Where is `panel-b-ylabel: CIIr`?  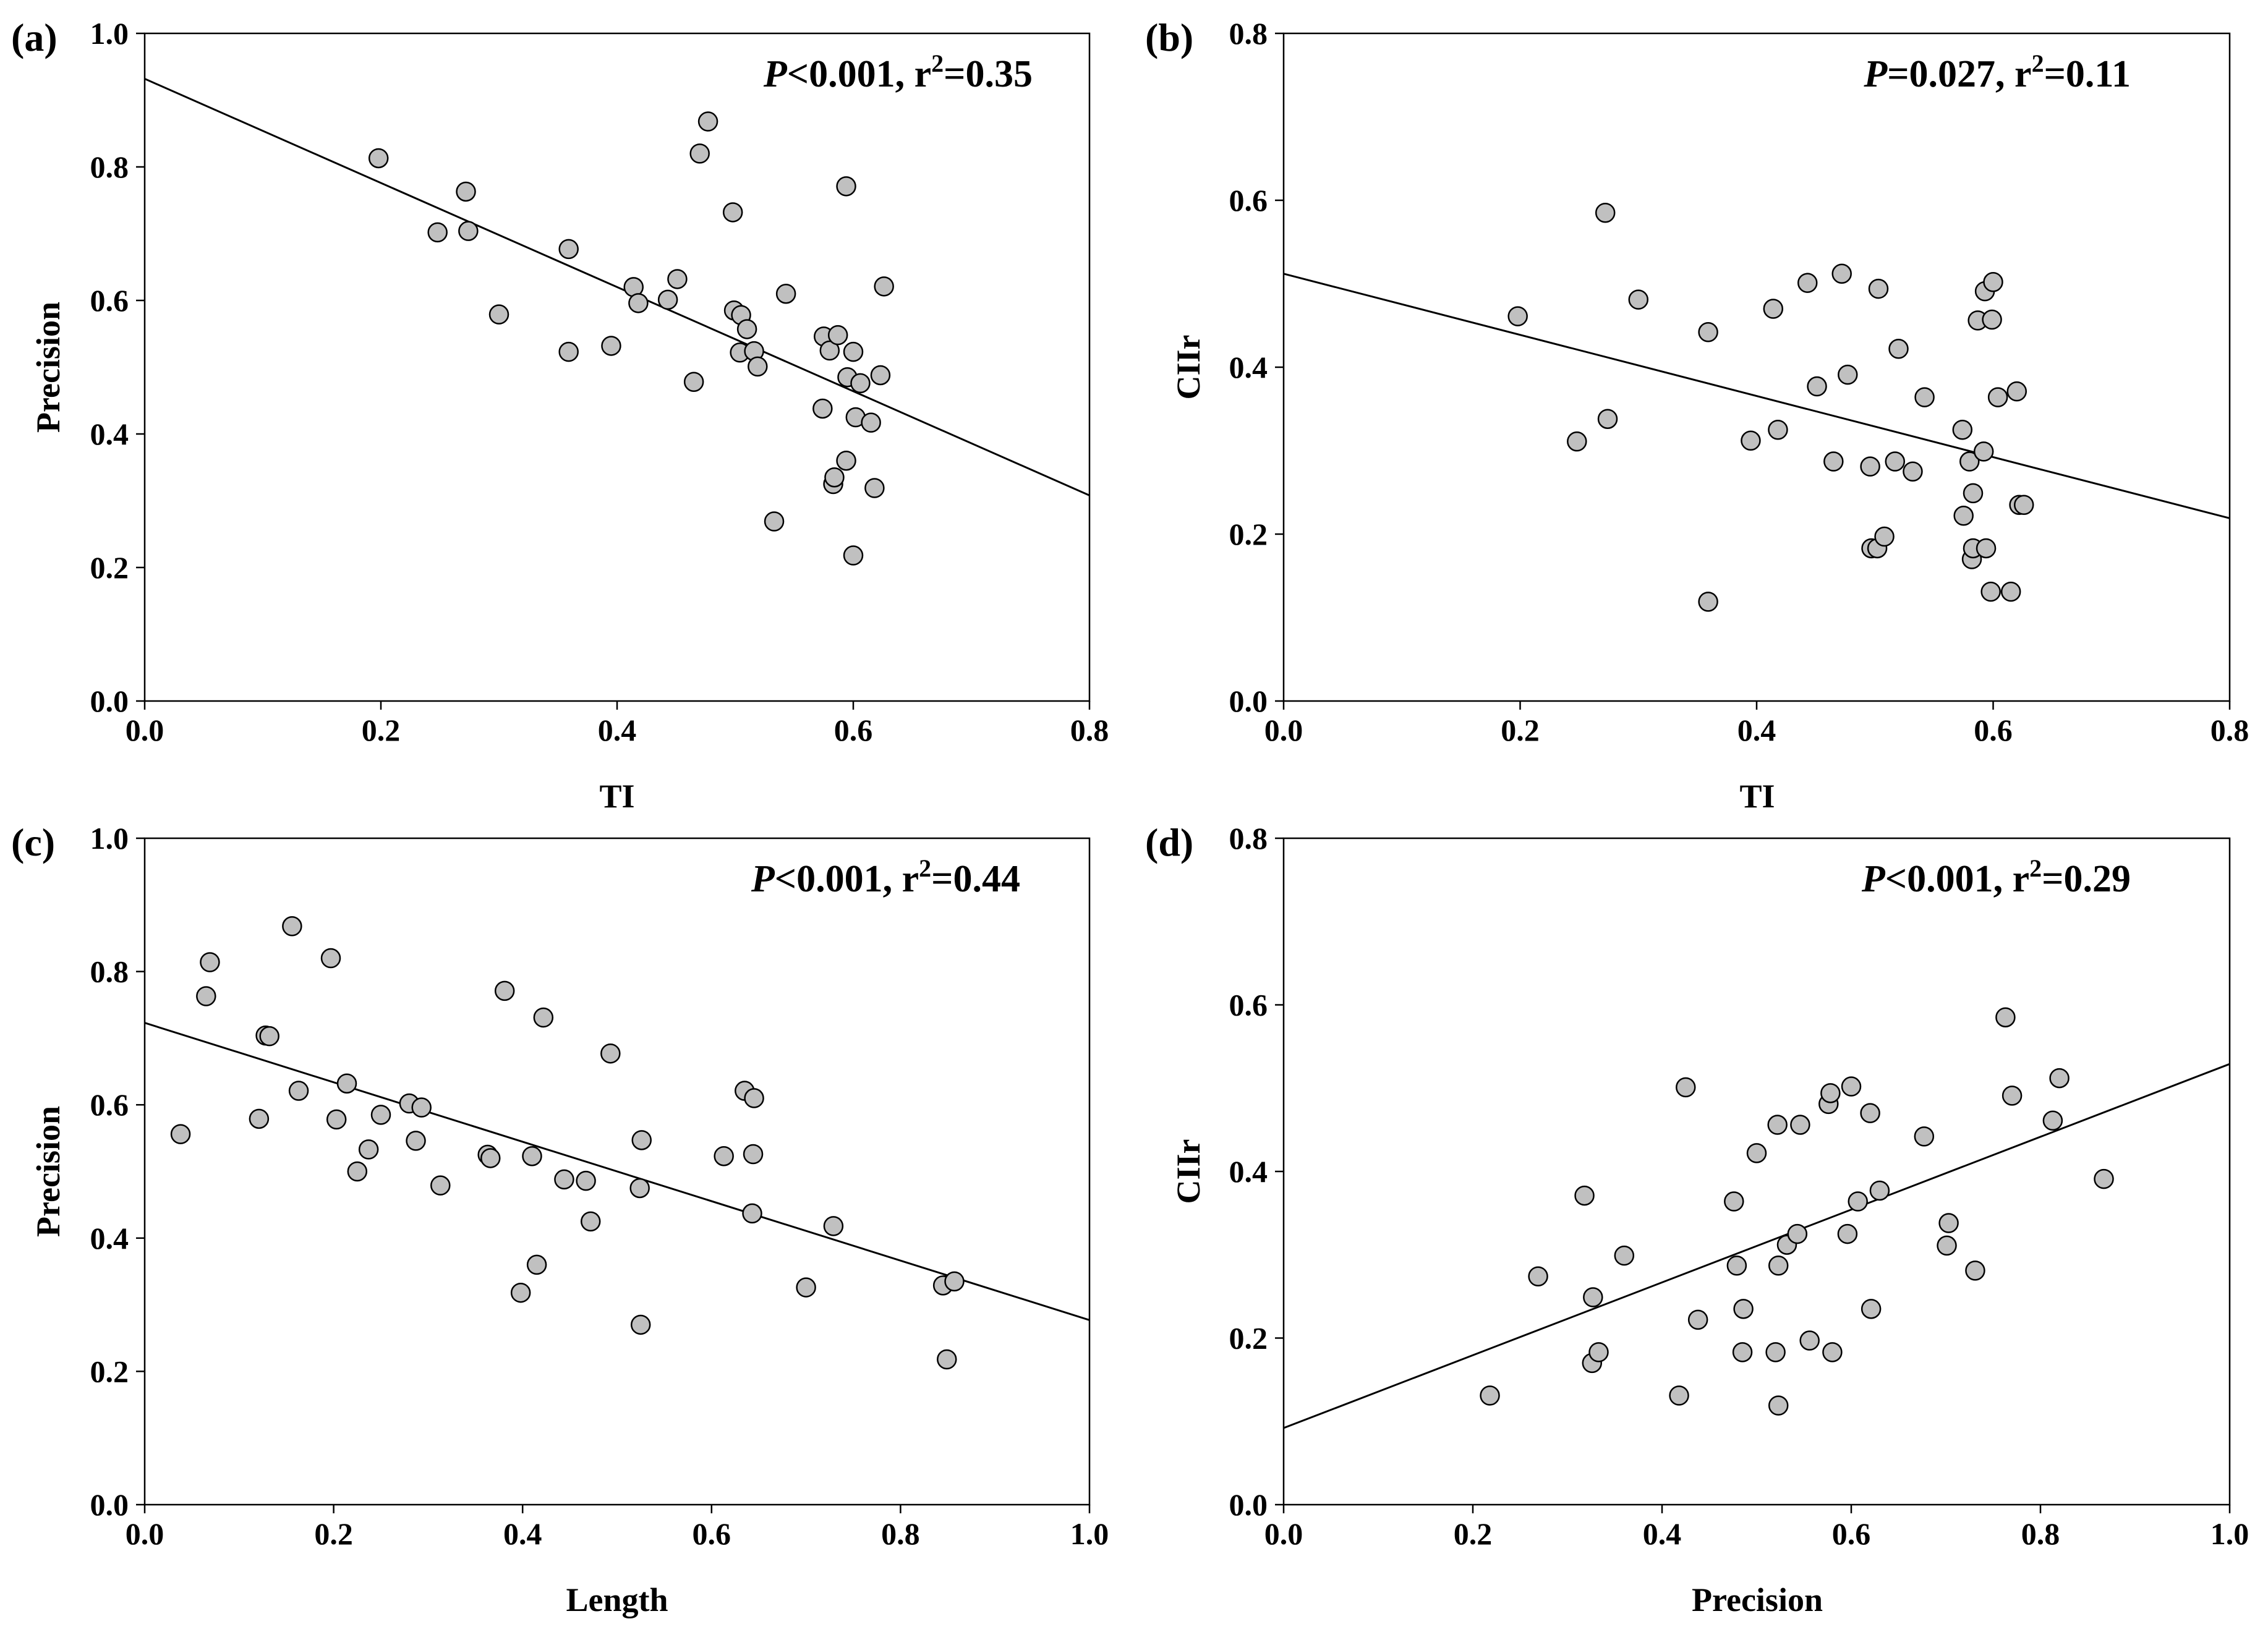
panel-b-ylabel: CIIr is located at coordinates (1188, 367).